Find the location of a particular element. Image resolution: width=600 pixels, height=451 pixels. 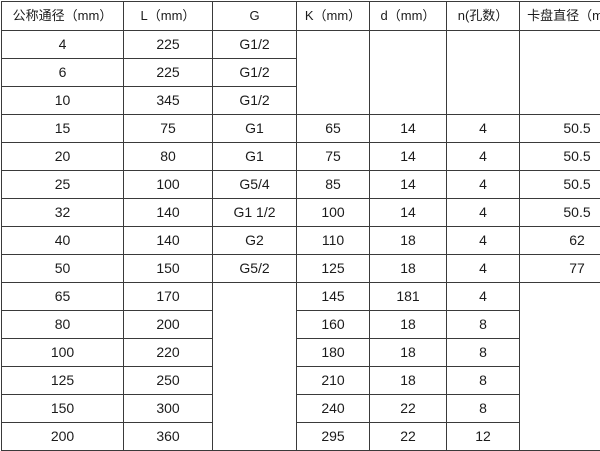

cell-nominal-diameter: 32 is located at coordinates (63, 213).